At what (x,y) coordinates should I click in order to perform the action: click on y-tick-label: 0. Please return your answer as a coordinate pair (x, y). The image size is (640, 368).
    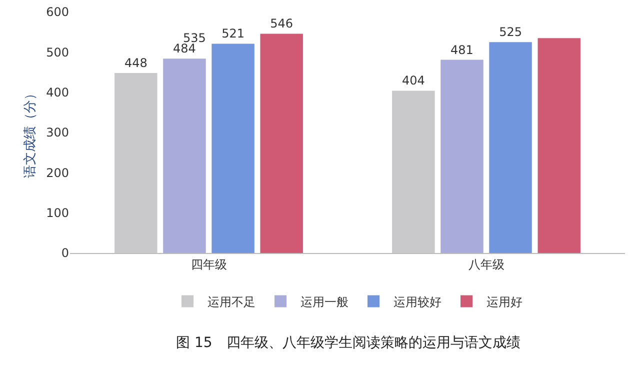
    Looking at the image, I should click on (65, 253).